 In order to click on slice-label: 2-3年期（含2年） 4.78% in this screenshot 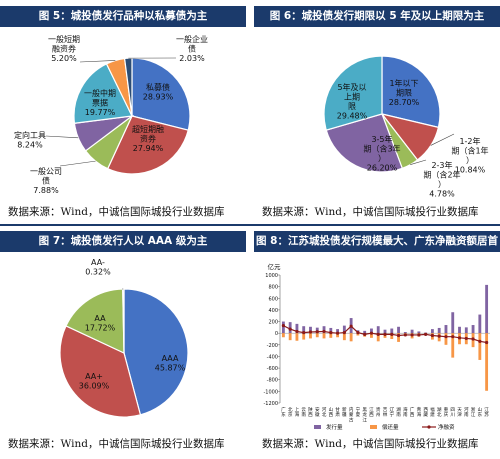, I will do `click(441, 179)`.